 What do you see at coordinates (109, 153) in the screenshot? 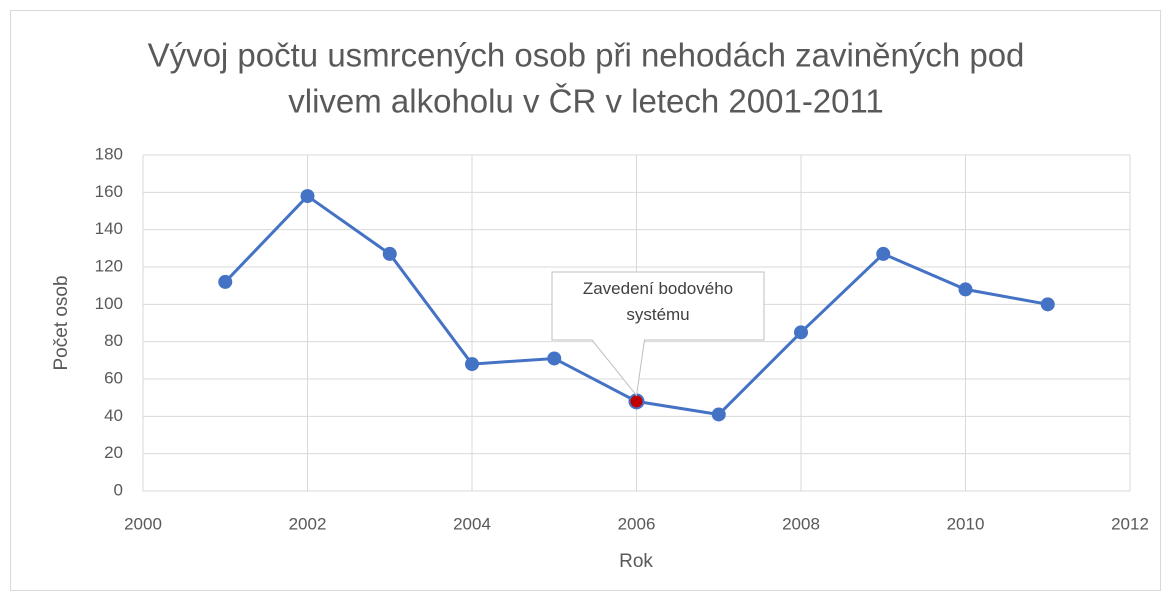
I see `y-tick-label: 180` at bounding box center [109, 153].